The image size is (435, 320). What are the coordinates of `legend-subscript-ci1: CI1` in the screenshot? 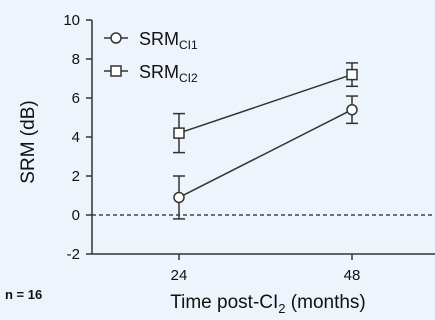 It's located at (188, 45).